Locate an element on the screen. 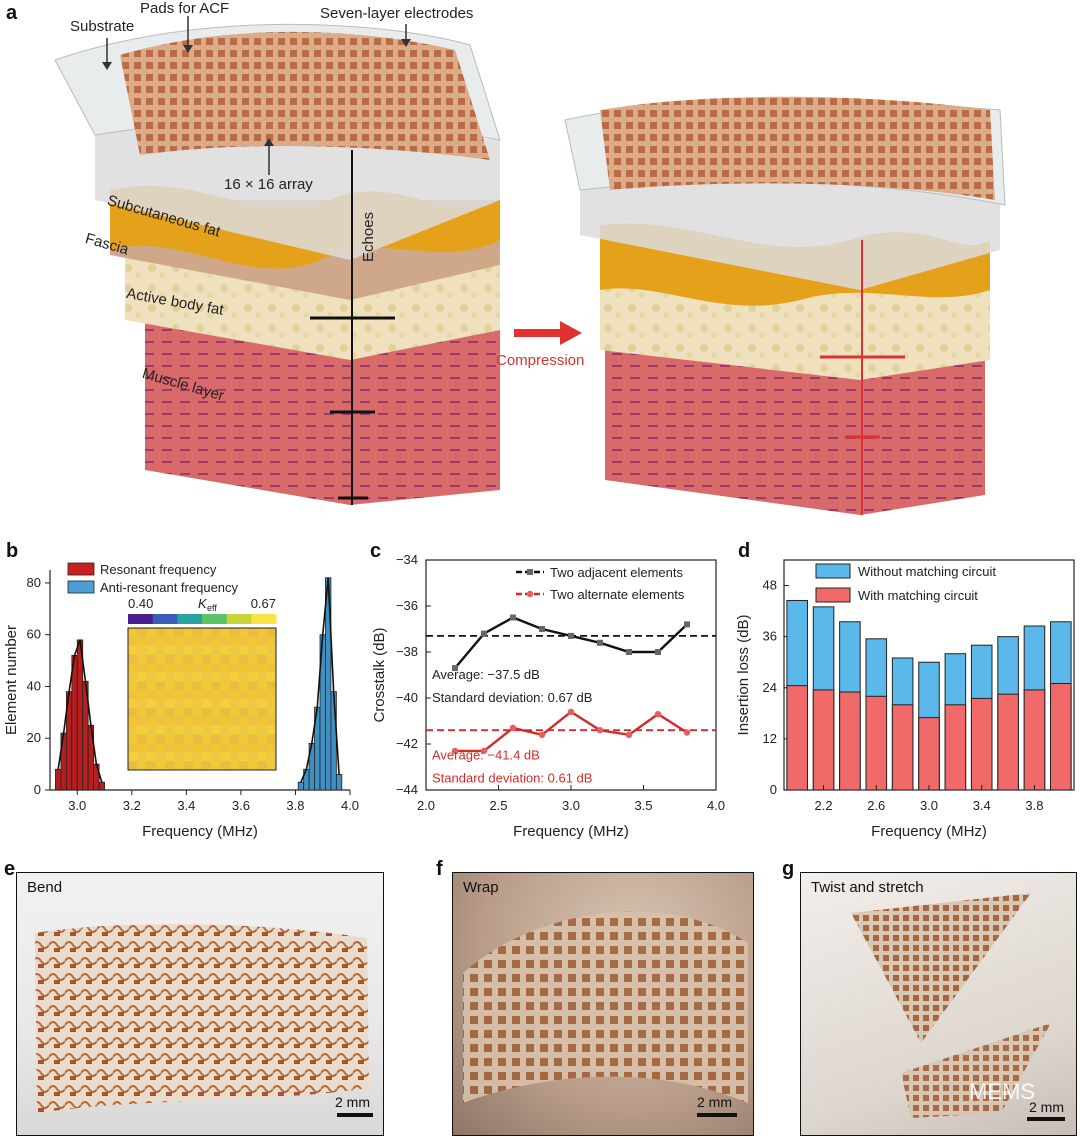 This screenshot has height=1138, width=1080. series-line is located at coordinates (571, 642).